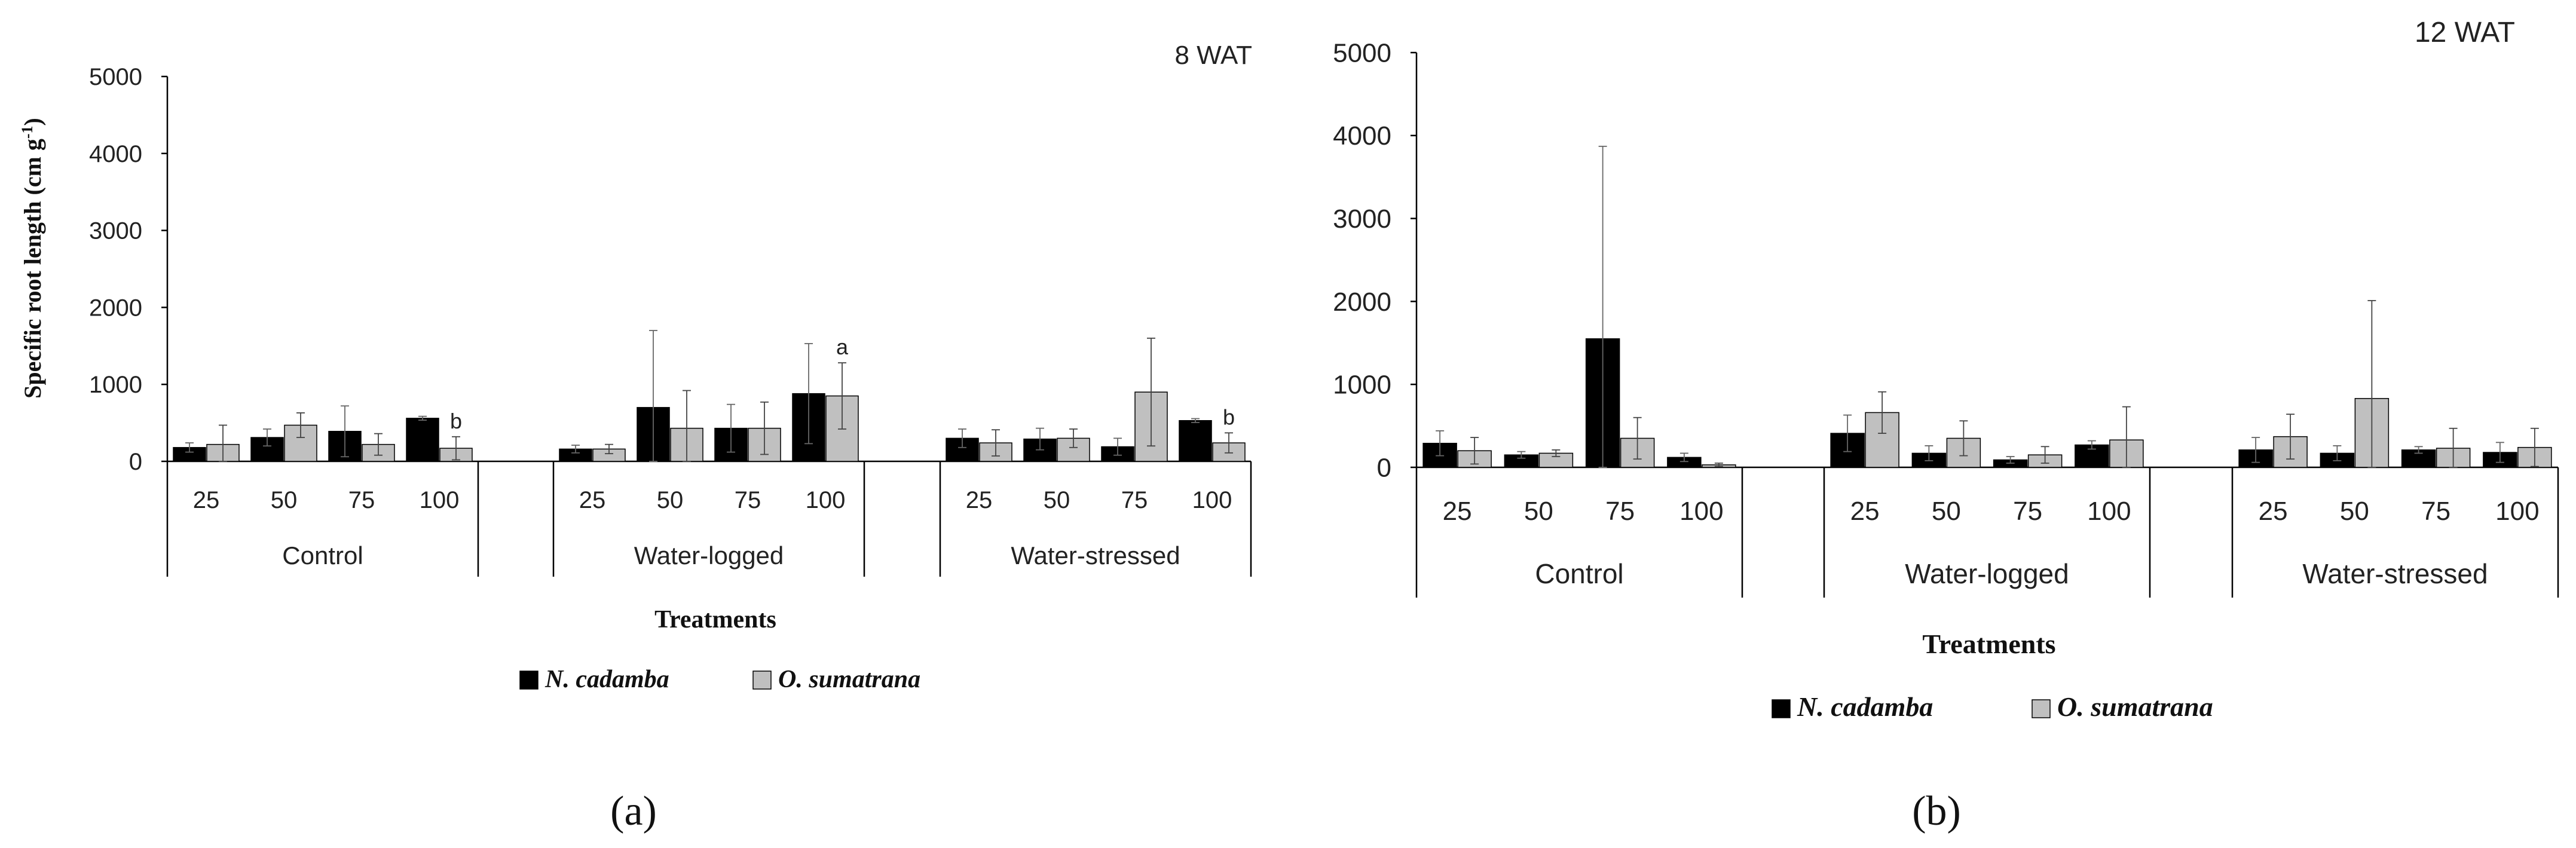 Image resolution: width=2576 pixels, height=848 pixels. I want to click on panel-label: (a), so click(633, 811).